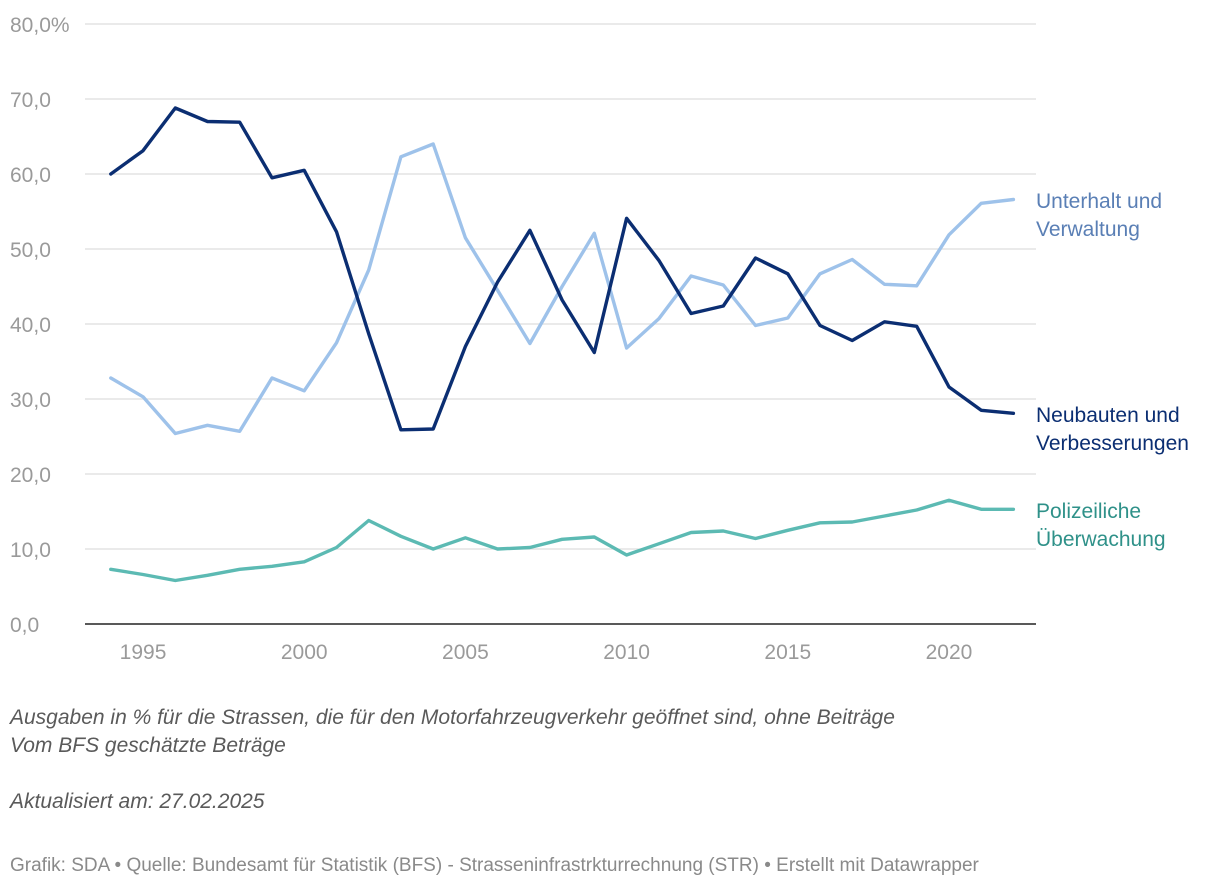  I want to click on y-tick-label: 10,0, so click(30, 550).